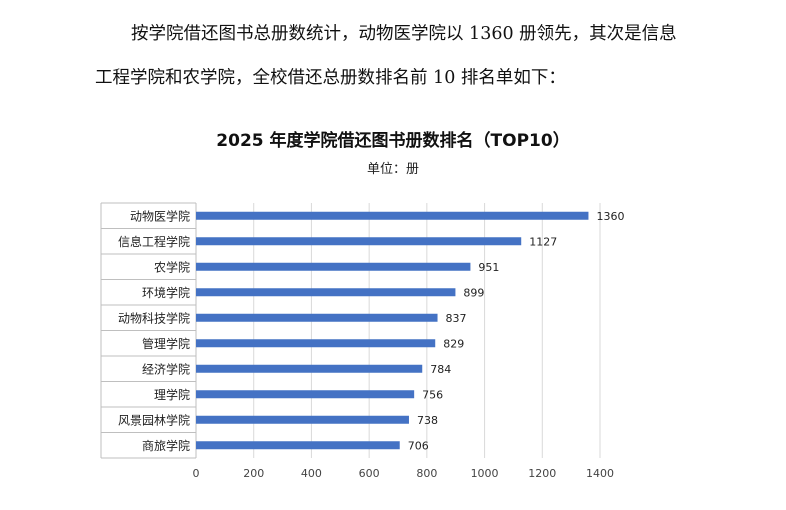  Describe the element at coordinates (600, 473) in the screenshot. I see `x-tick-label: 1400` at that location.